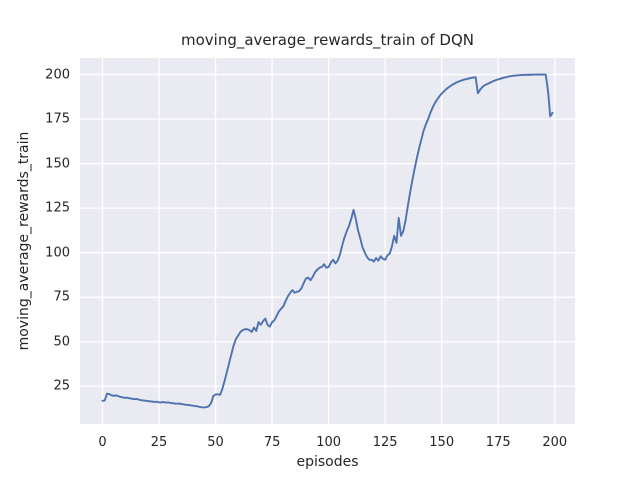 The width and height of the screenshot is (640, 480). Describe the element at coordinates (57, 208) in the screenshot. I see `y-tick-label: 125` at that location.